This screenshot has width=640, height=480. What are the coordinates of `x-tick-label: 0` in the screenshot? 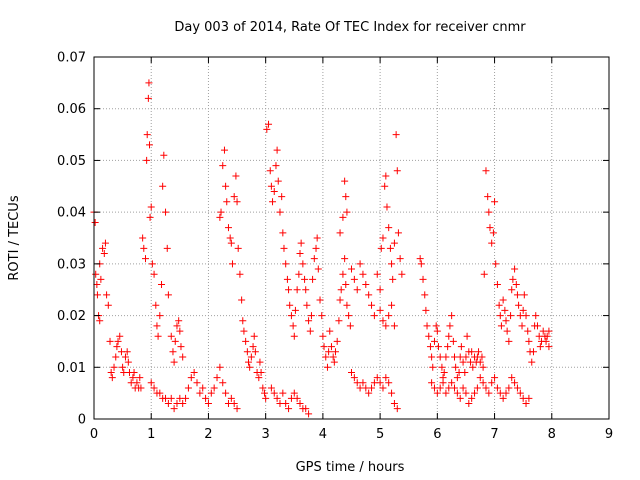 It's located at (94, 434).